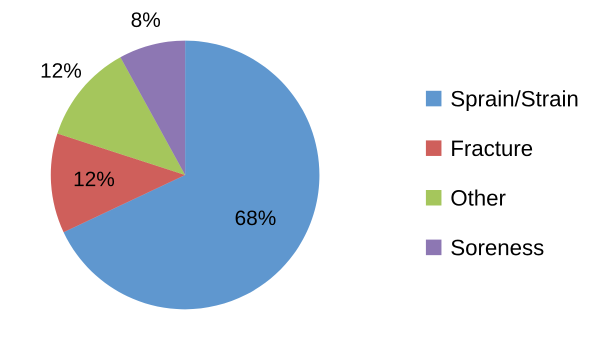 The image size is (615, 350). I want to click on data-label: 68%, so click(256, 218).